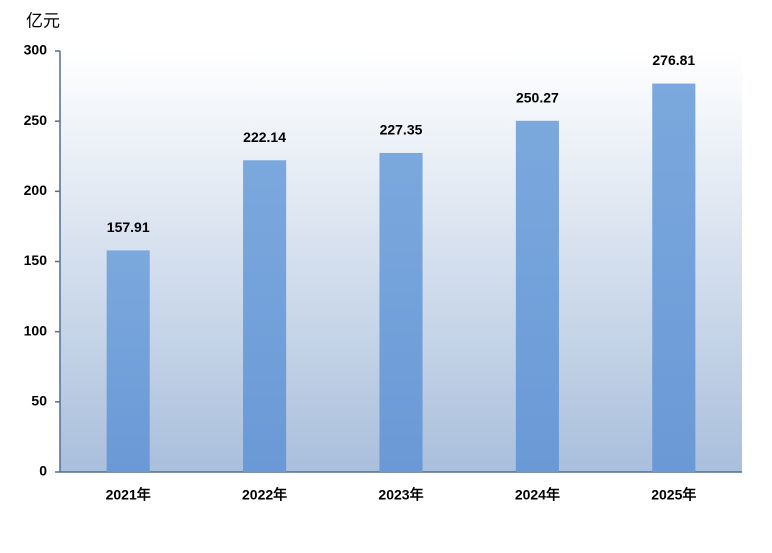  I want to click on y-tick-label: 100, so click(36, 330).